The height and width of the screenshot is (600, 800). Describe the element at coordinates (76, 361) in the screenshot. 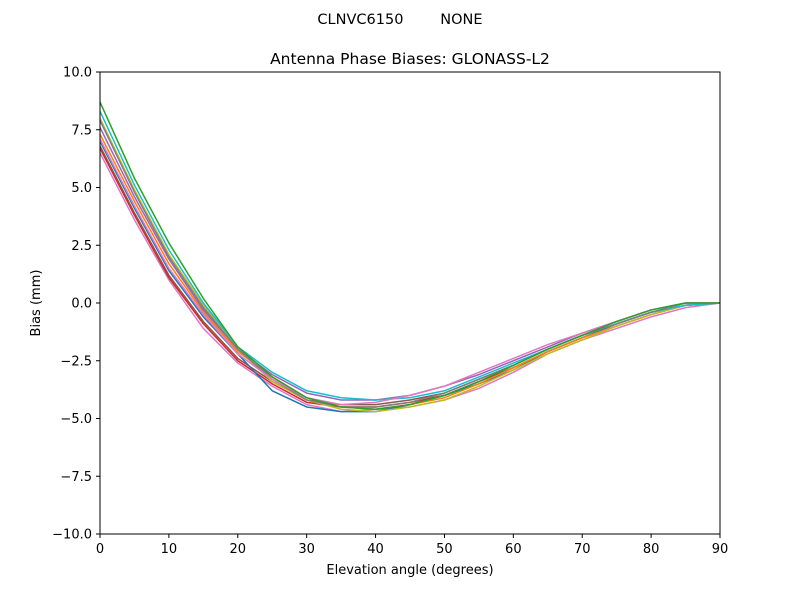

I see `y-tick-label: −2.5` at that location.